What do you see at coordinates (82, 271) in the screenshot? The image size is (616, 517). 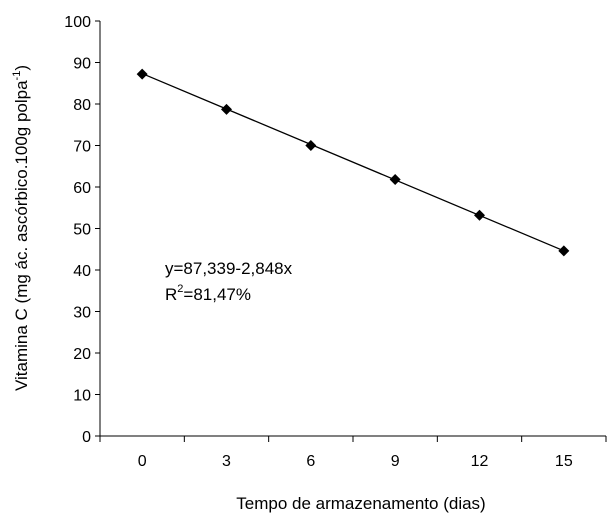 I see `y-tick-label: 40` at bounding box center [82, 271].